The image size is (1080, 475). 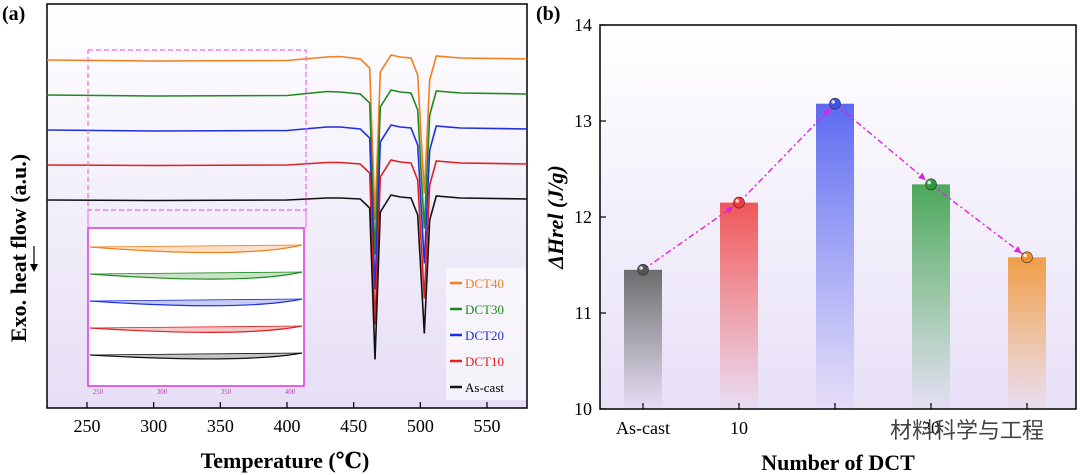 What do you see at coordinates (484, 309) in the screenshot?
I see `legend-label-dct30: DCT30` at bounding box center [484, 309].